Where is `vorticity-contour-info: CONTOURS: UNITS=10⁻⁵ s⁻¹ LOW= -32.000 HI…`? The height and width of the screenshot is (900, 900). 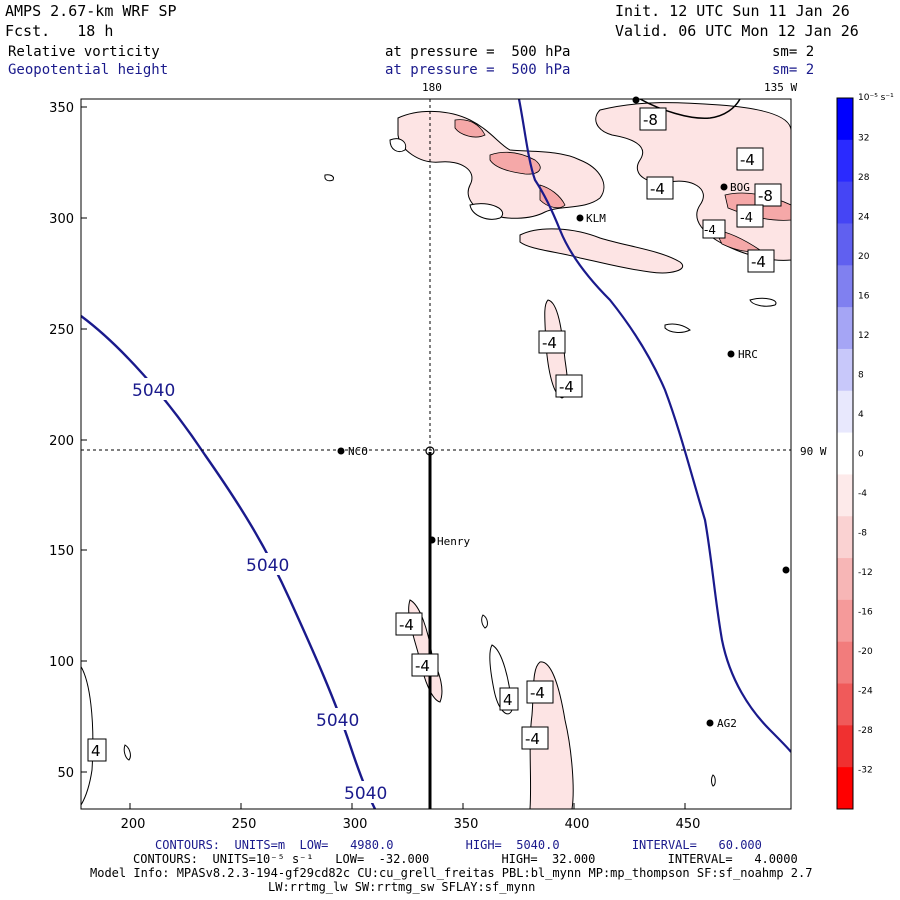 vorticity-contour-info: CONTOURS: UNITS=10⁻⁵ s⁻¹ LOW= -32.000 HI… is located at coordinates (465, 859).